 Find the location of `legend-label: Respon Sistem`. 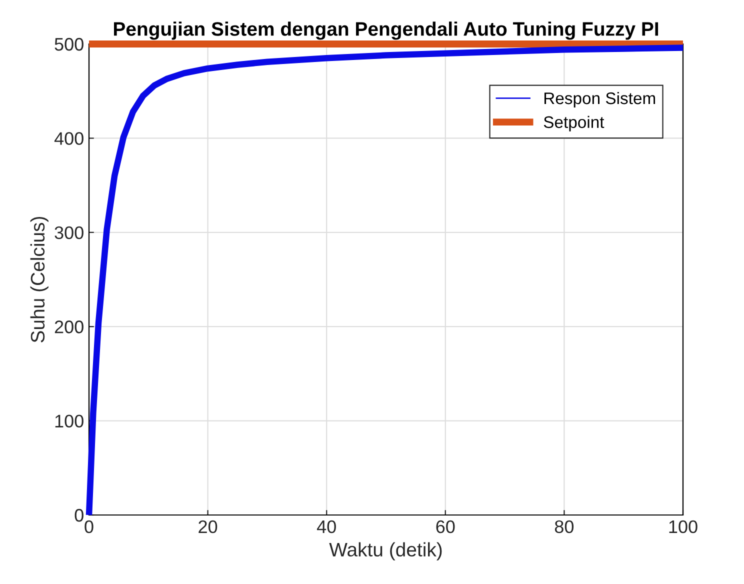

legend-label: Respon Sistem is located at coordinates (600, 100).